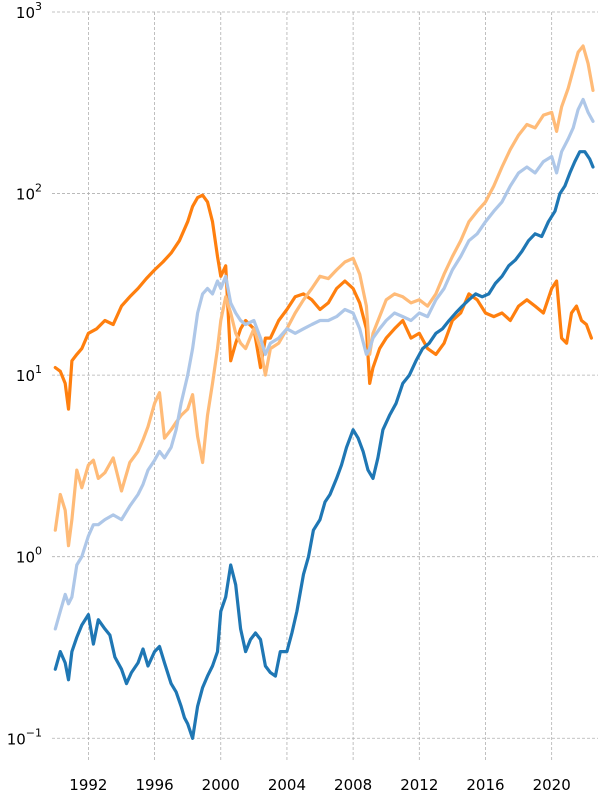 This screenshot has width=600, height=800. I want to click on y-tick-label: 10², so click(29, 193).